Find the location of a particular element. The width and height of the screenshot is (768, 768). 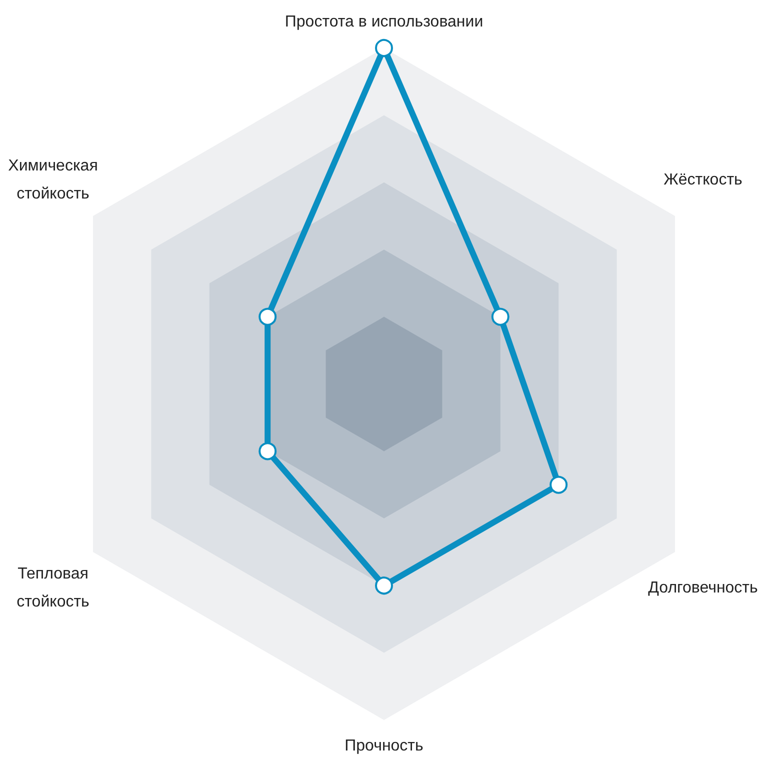

spoke-label: Тепловая стойкость is located at coordinates (53, 588).